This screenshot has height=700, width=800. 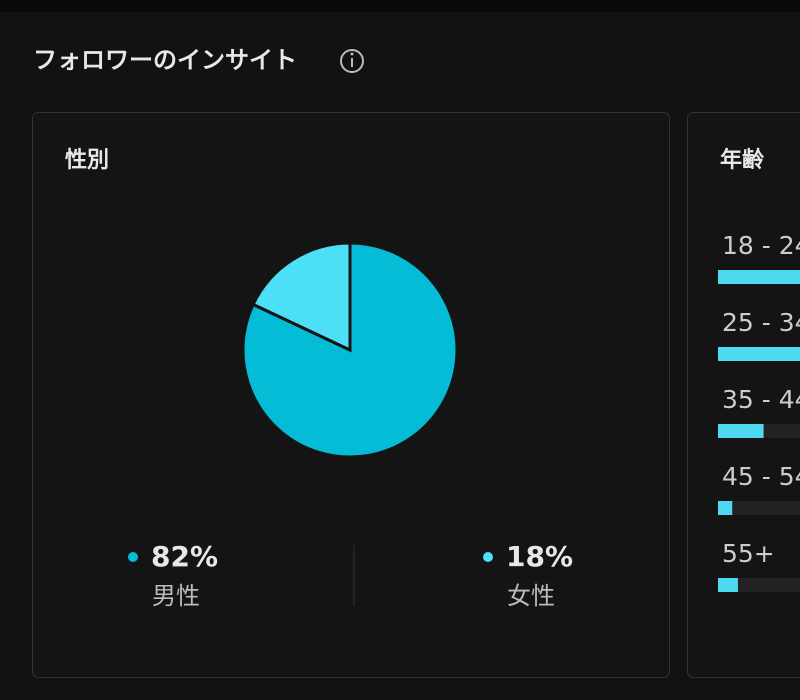 I want to click on panel-title: 性別, so click(x=87, y=160).